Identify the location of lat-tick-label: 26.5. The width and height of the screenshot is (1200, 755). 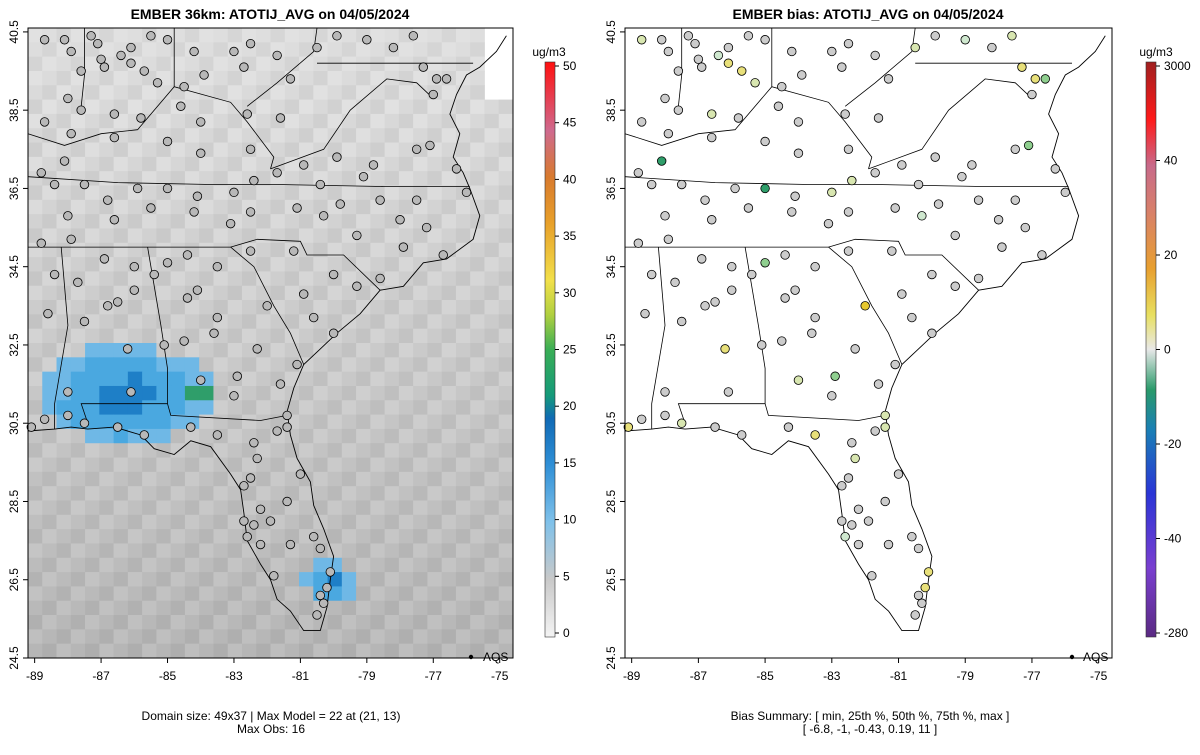
(14, 580).